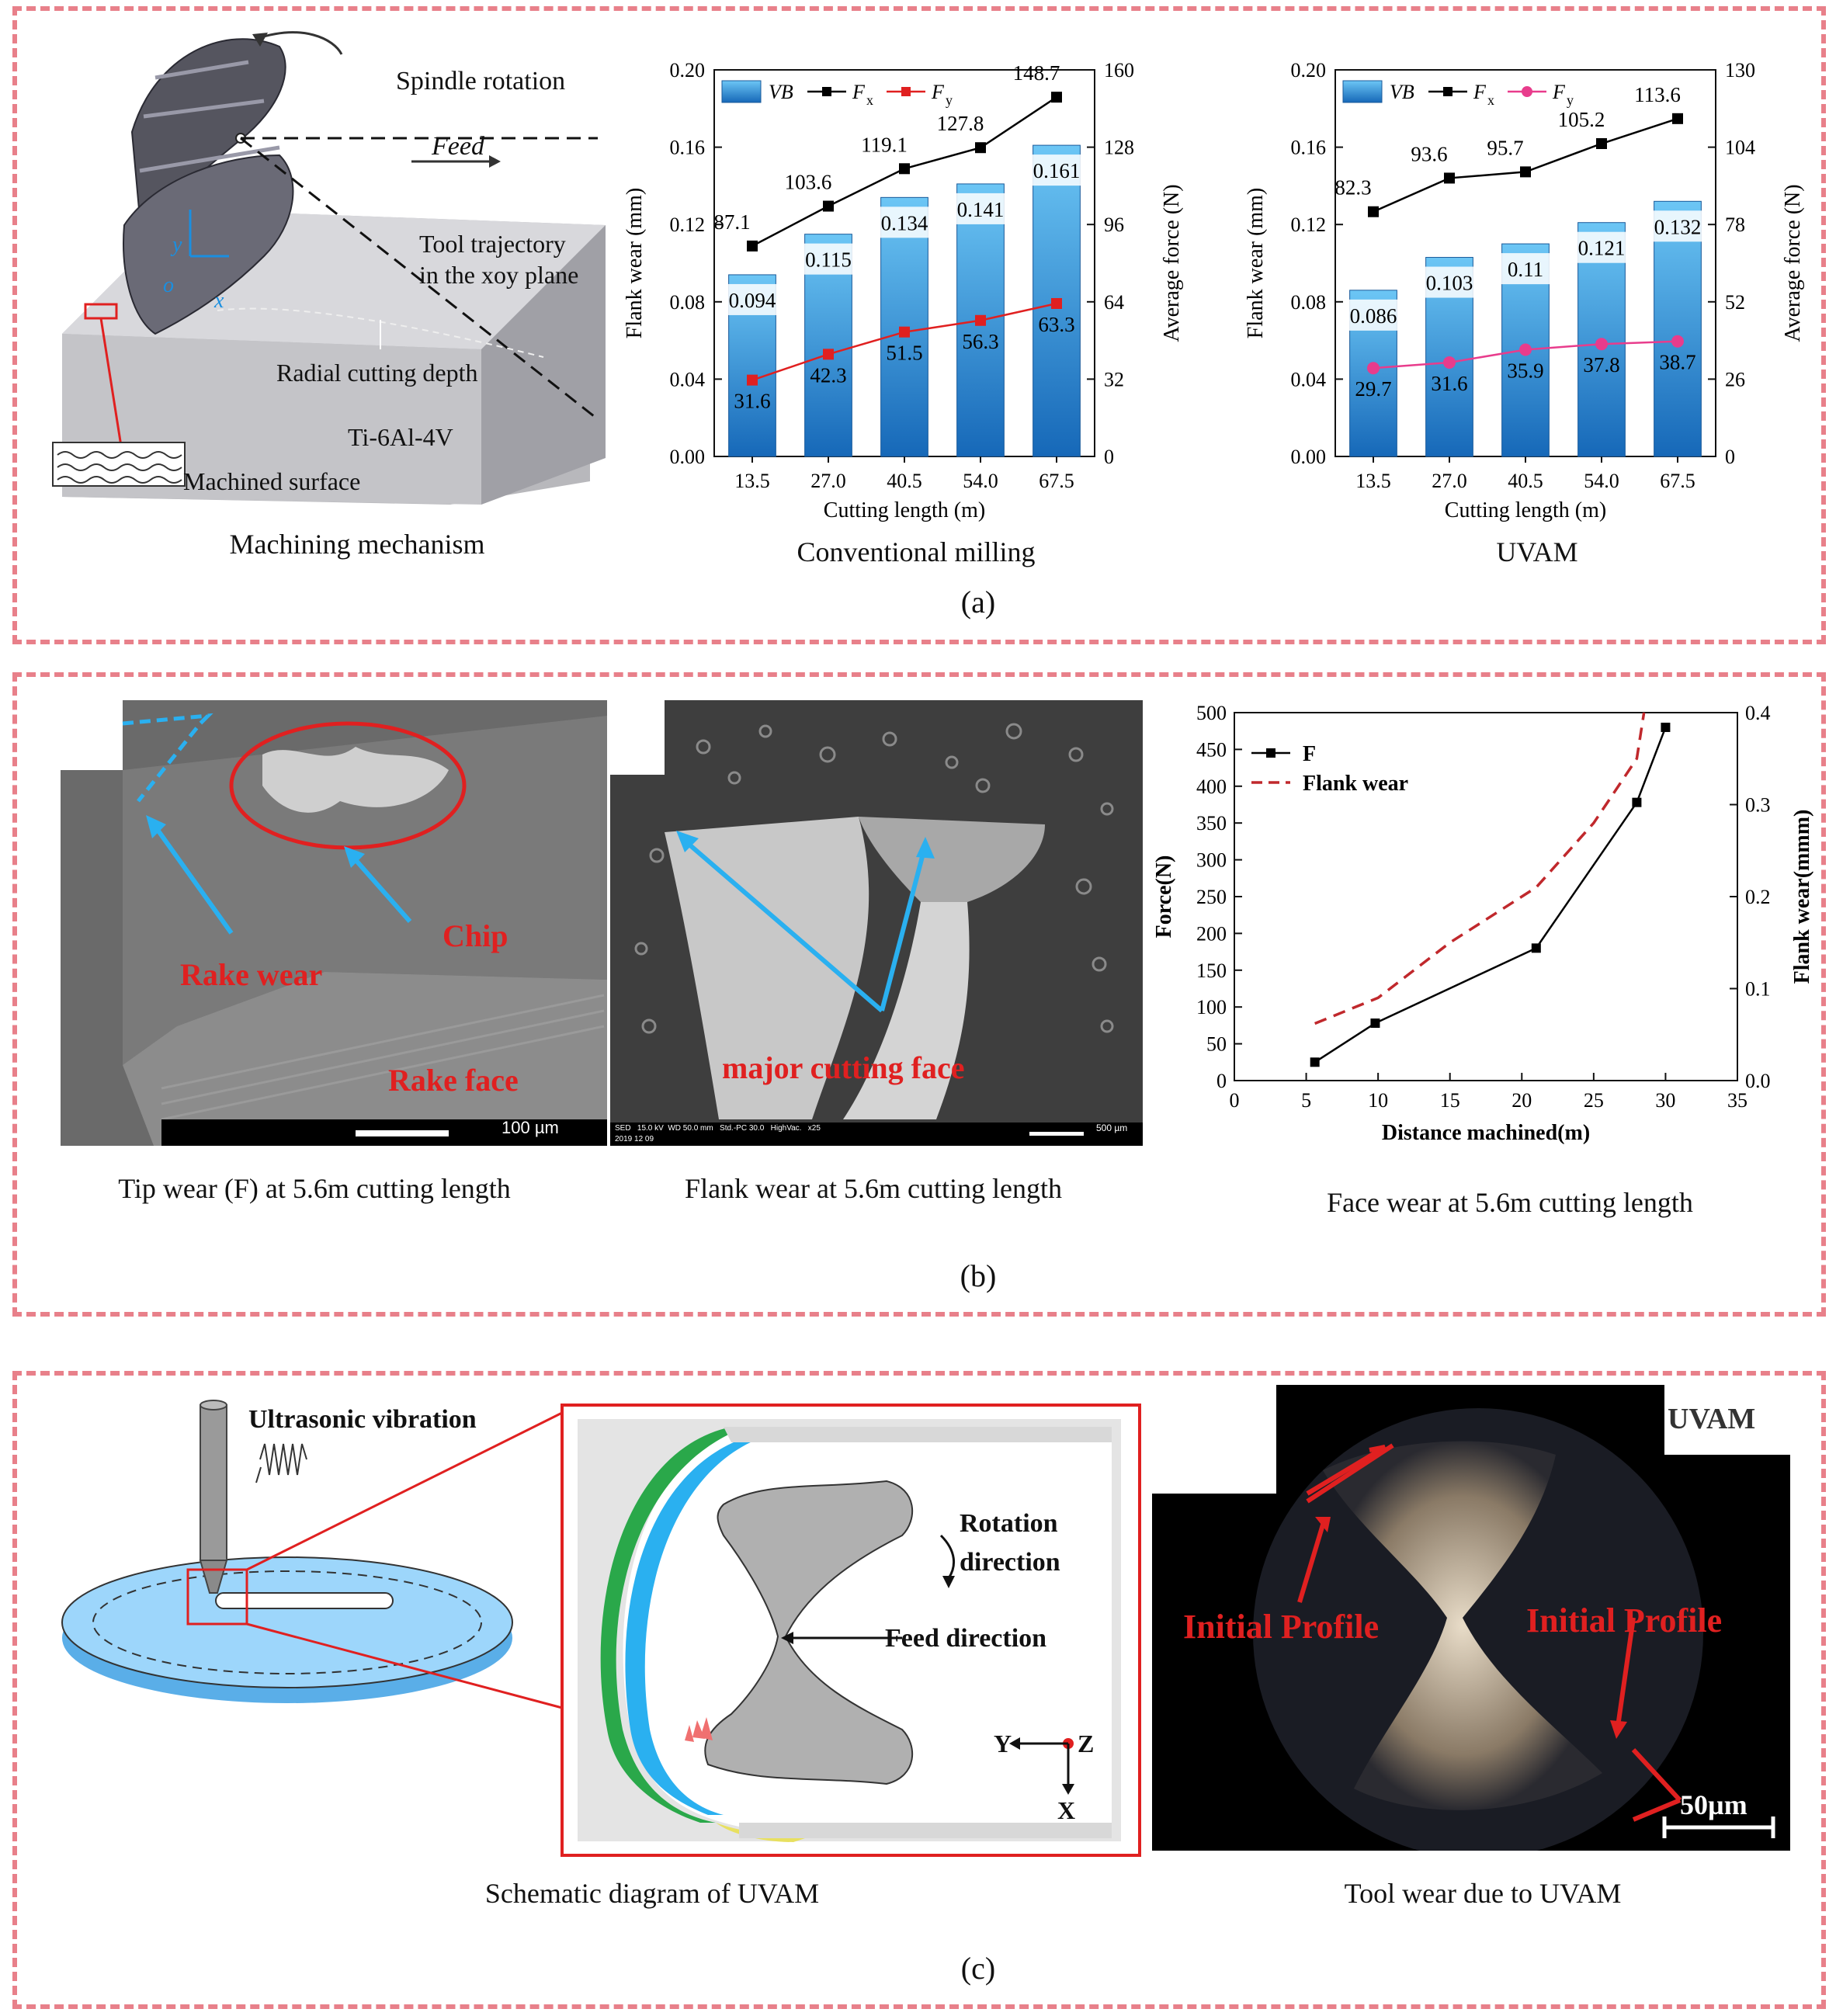 This screenshot has height=2016, width=1836. I want to click on left-tick-label: 250, so click(1211, 897).